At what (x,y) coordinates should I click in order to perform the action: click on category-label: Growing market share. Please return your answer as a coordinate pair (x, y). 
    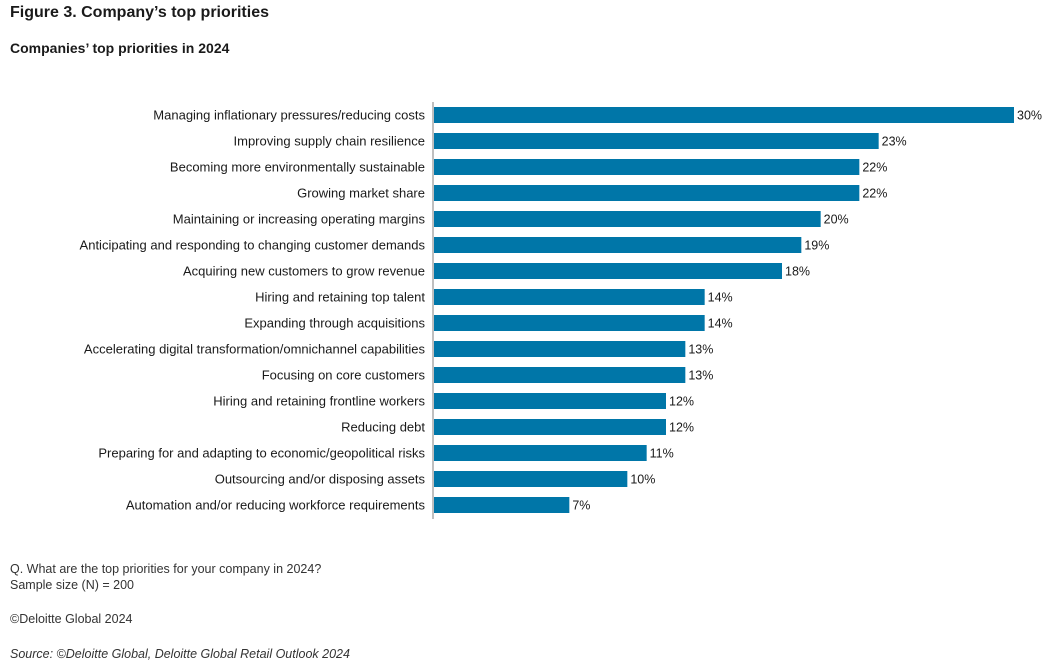
    Looking at the image, I should click on (361, 193).